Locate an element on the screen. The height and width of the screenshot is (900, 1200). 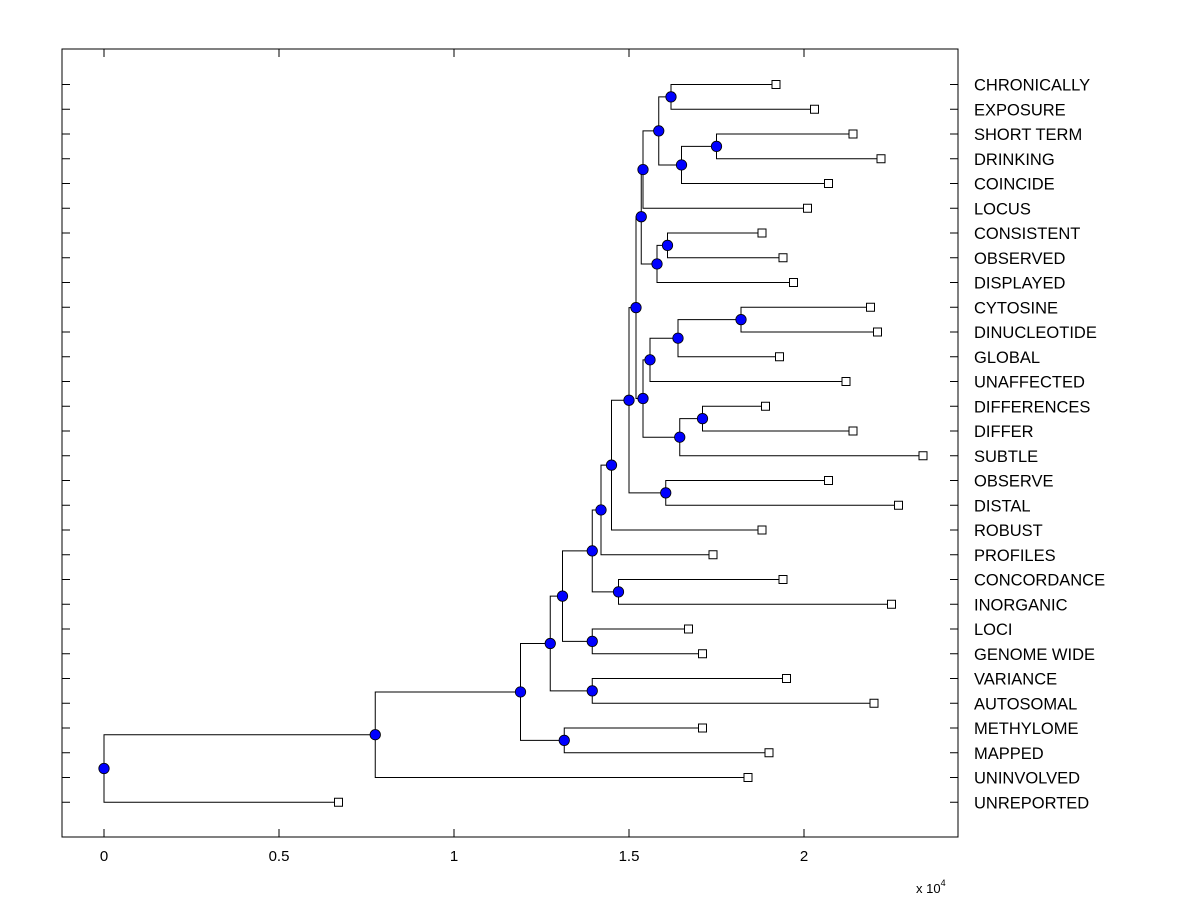
merge-node-n7 is located at coordinates (657, 264).